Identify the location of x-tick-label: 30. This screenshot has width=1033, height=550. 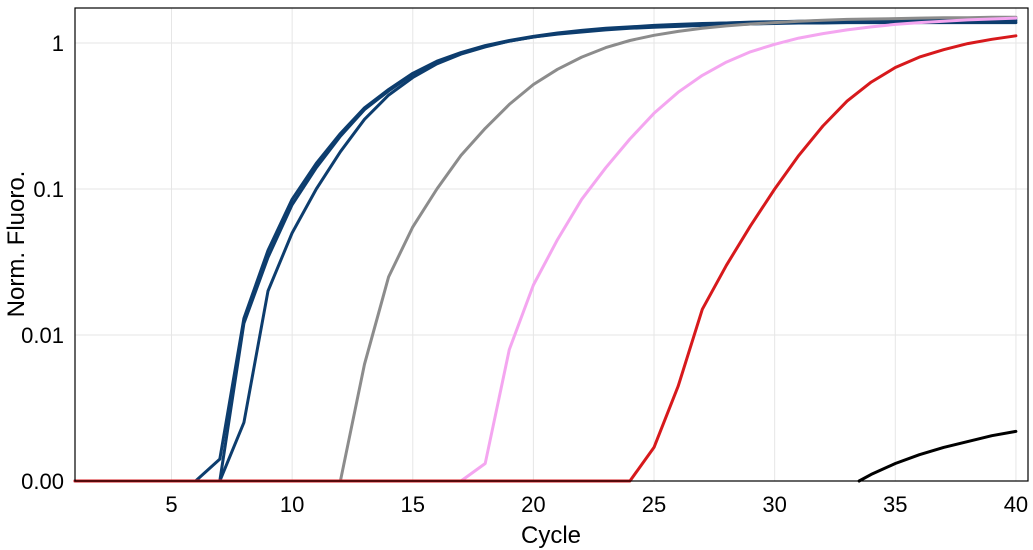
(774, 504).